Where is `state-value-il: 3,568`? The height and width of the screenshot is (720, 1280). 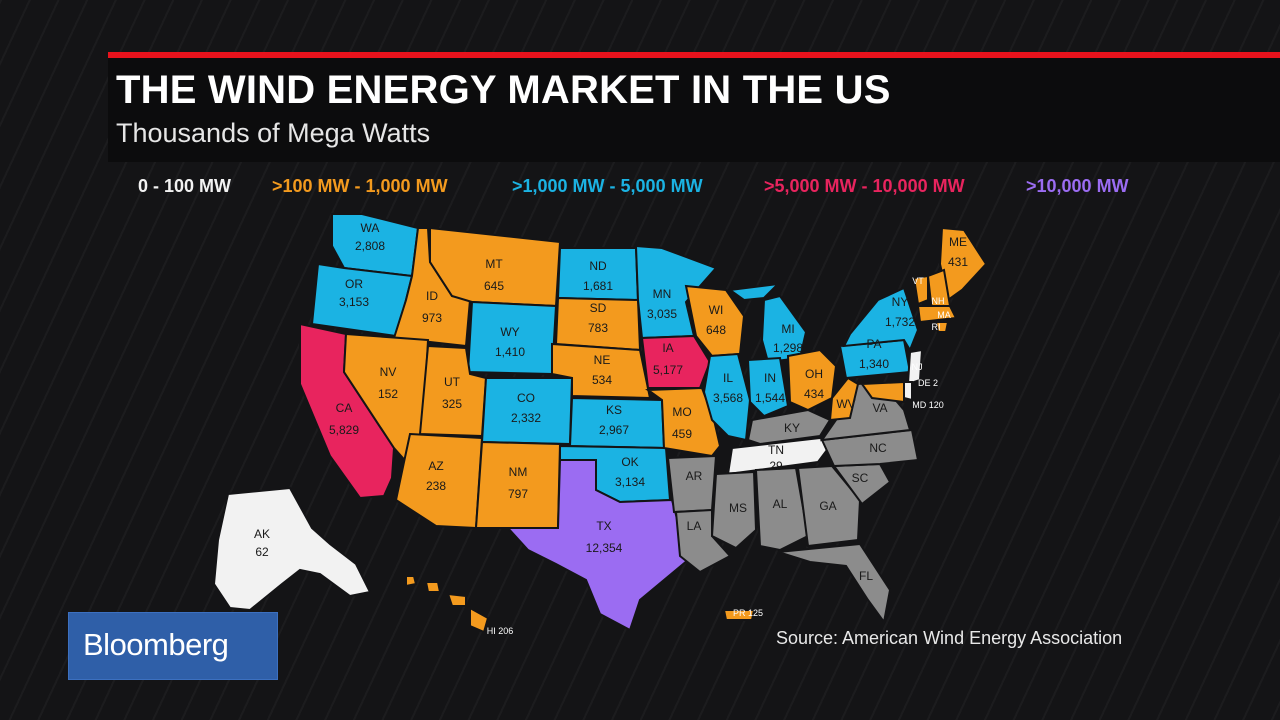
state-value-il: 3,568 is located at coordinates (728, 398).